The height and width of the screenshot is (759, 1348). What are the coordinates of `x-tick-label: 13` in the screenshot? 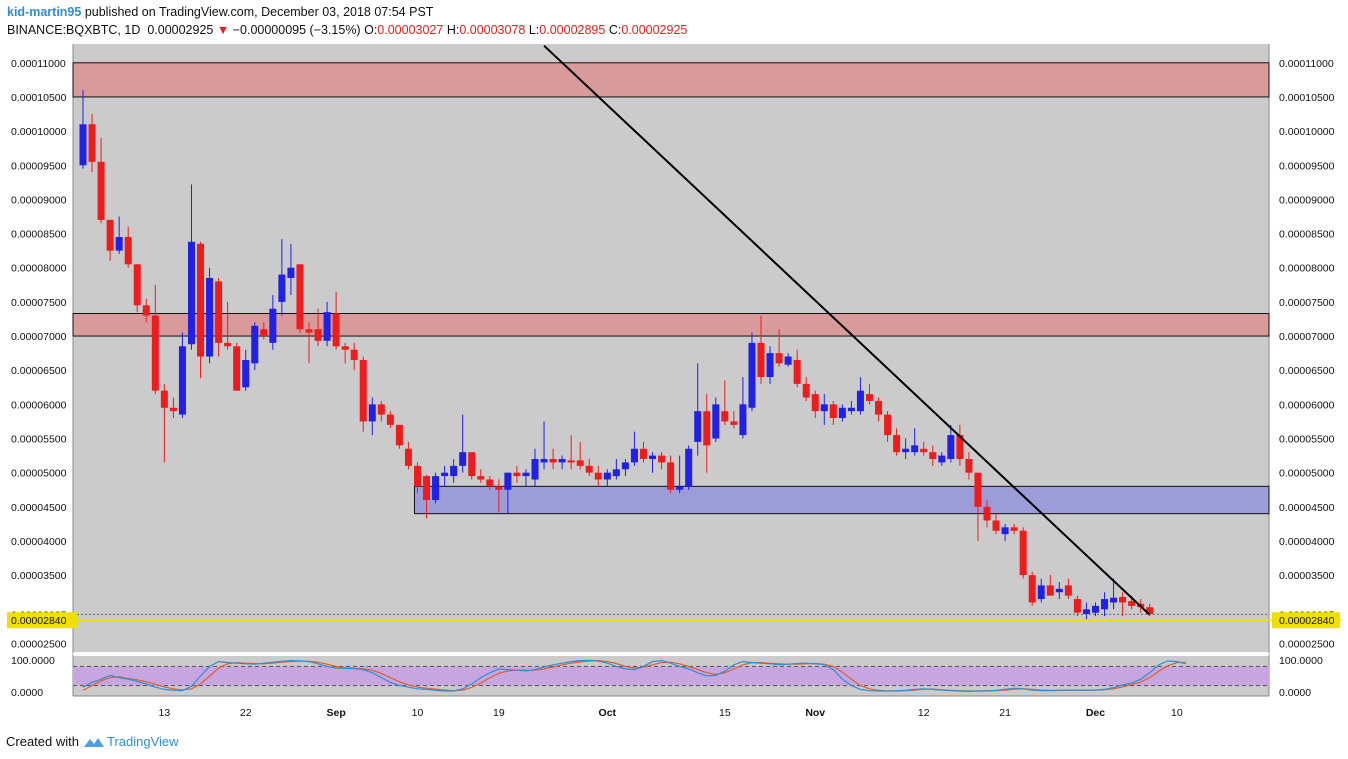 It's located at (165, 713).